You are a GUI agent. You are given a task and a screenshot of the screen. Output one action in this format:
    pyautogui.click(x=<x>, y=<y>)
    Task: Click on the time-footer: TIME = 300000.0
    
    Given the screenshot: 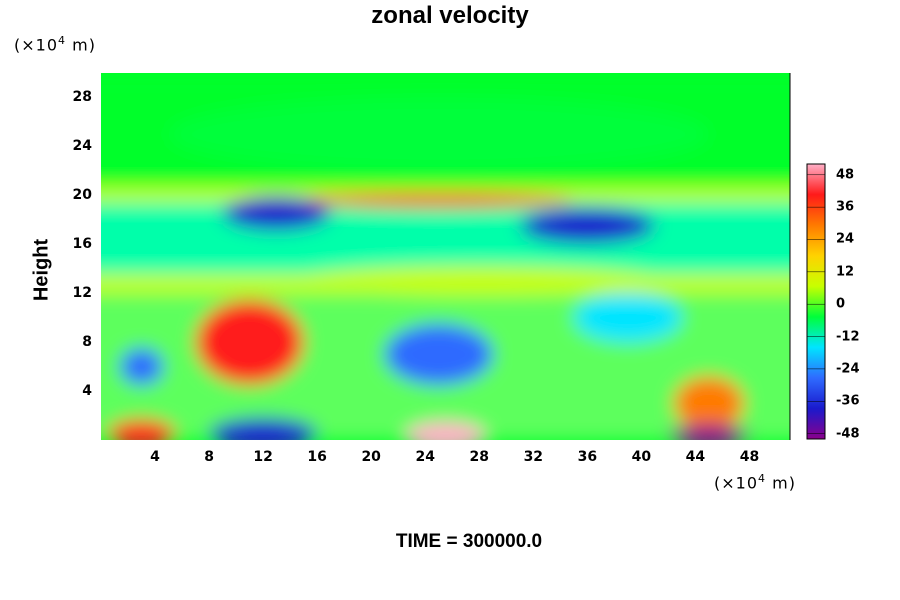 What is the action you would take?
    pyautogui.click(x=469, y=541)
    